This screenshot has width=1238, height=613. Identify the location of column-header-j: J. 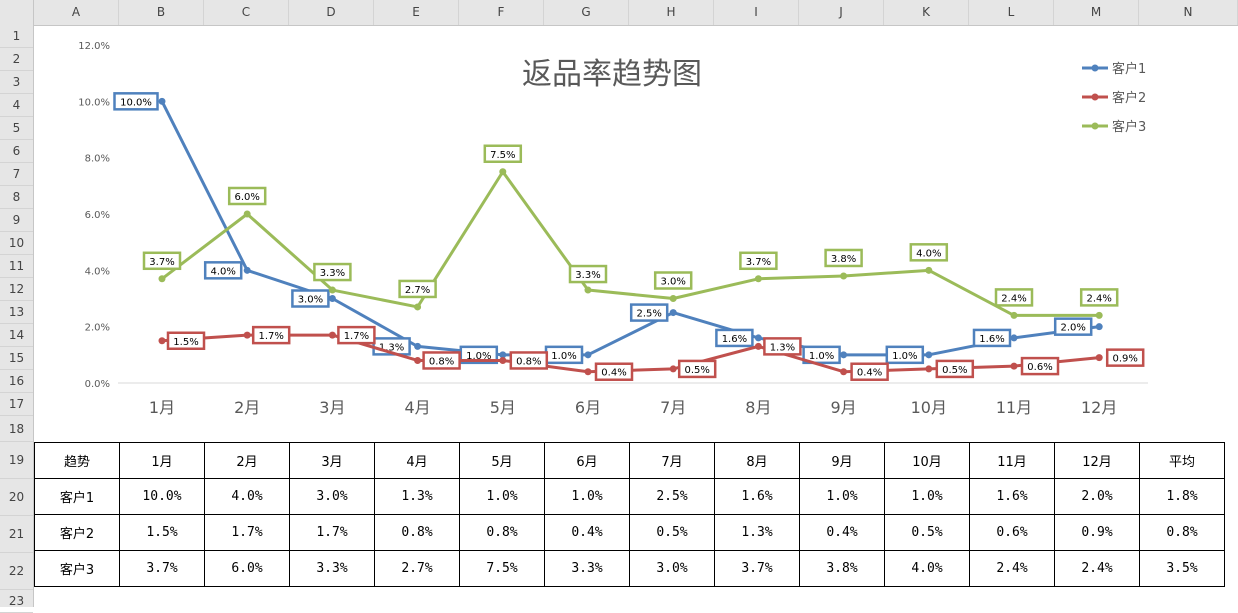
(841, 12).